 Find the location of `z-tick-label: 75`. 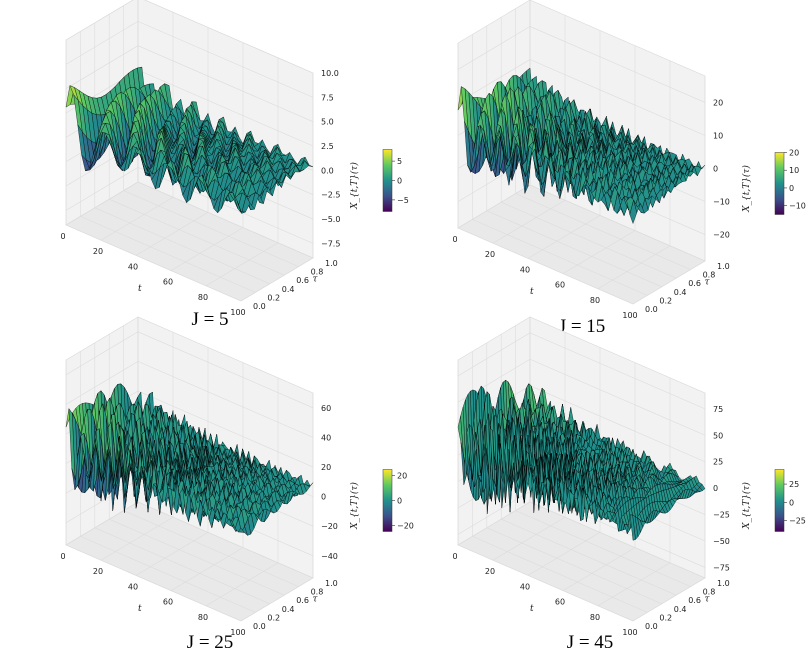

z-tick-label: 75 is located at coordinates (718, 409).